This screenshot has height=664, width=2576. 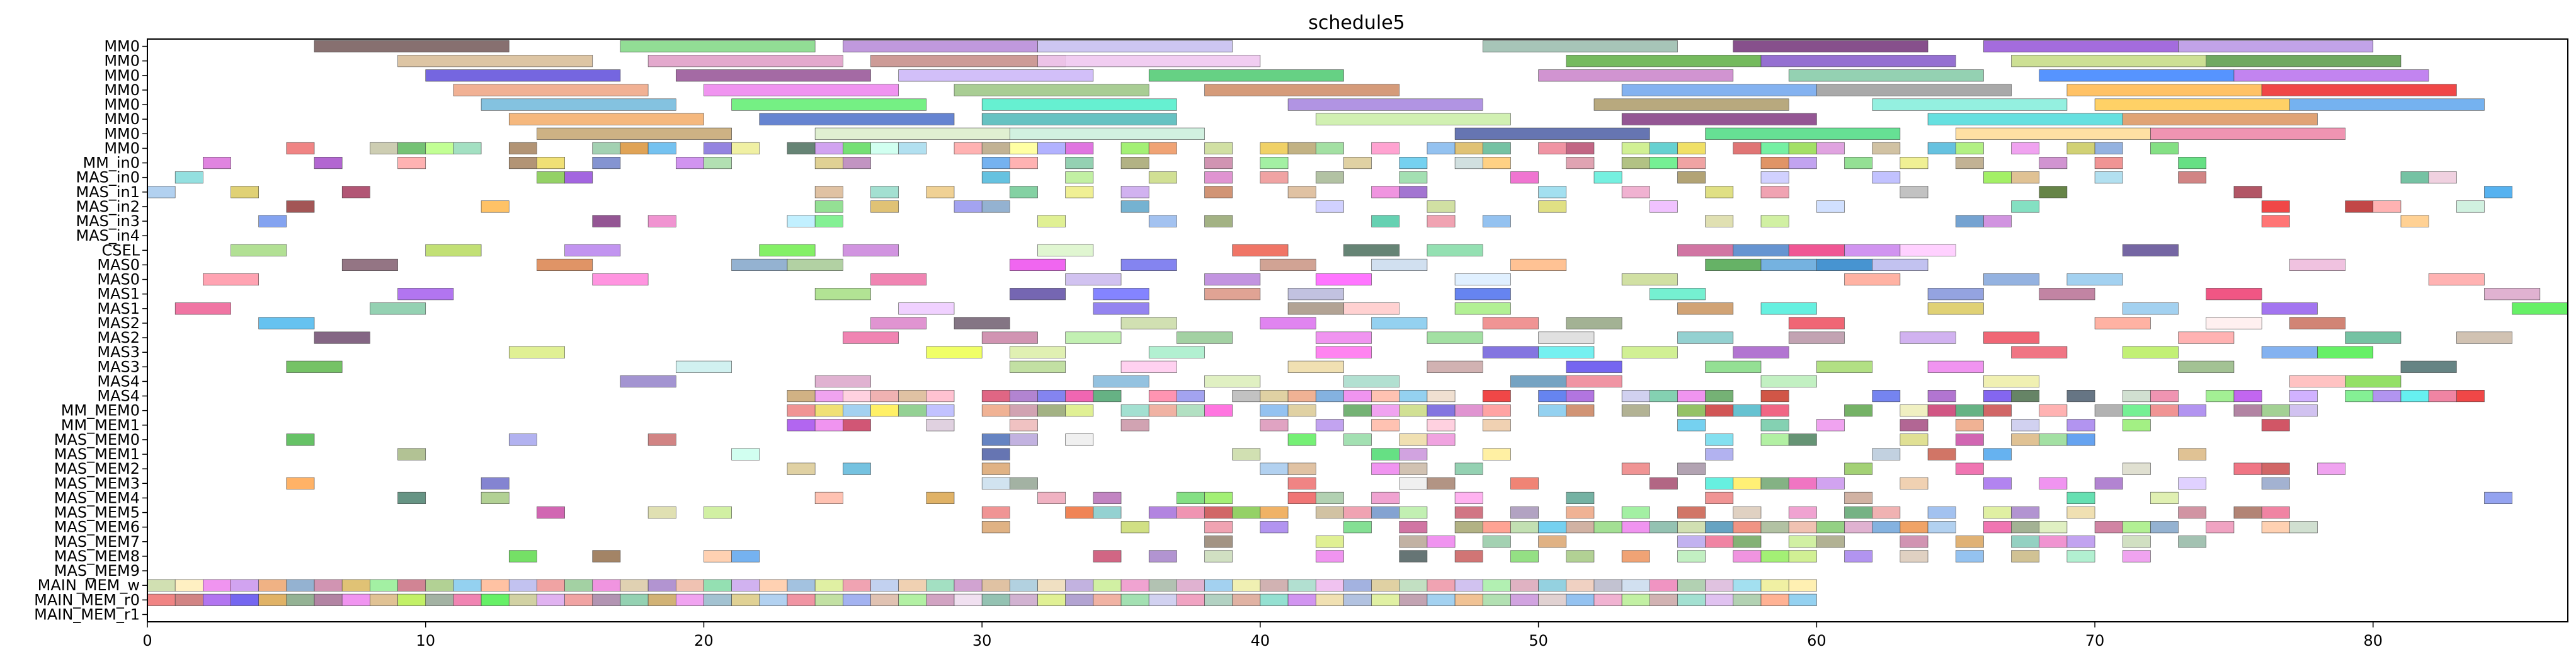 I want to click on x-tick-label: 80, so click(x=2373, y=641).